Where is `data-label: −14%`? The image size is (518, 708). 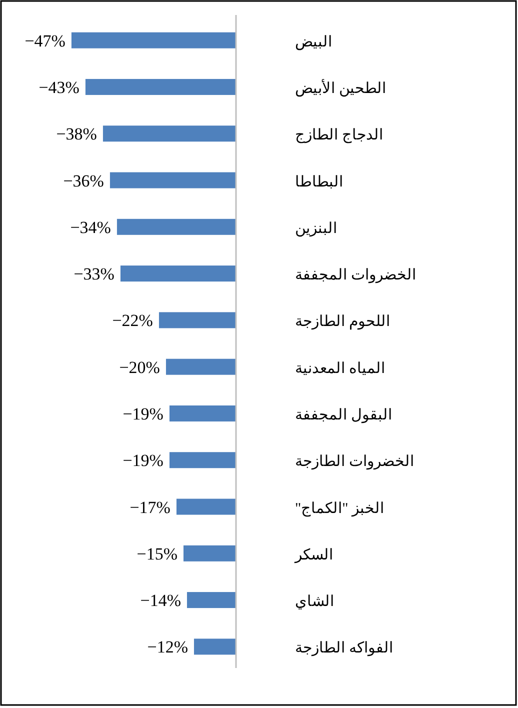
data-label: −14% is located at coordinates (160, 600).